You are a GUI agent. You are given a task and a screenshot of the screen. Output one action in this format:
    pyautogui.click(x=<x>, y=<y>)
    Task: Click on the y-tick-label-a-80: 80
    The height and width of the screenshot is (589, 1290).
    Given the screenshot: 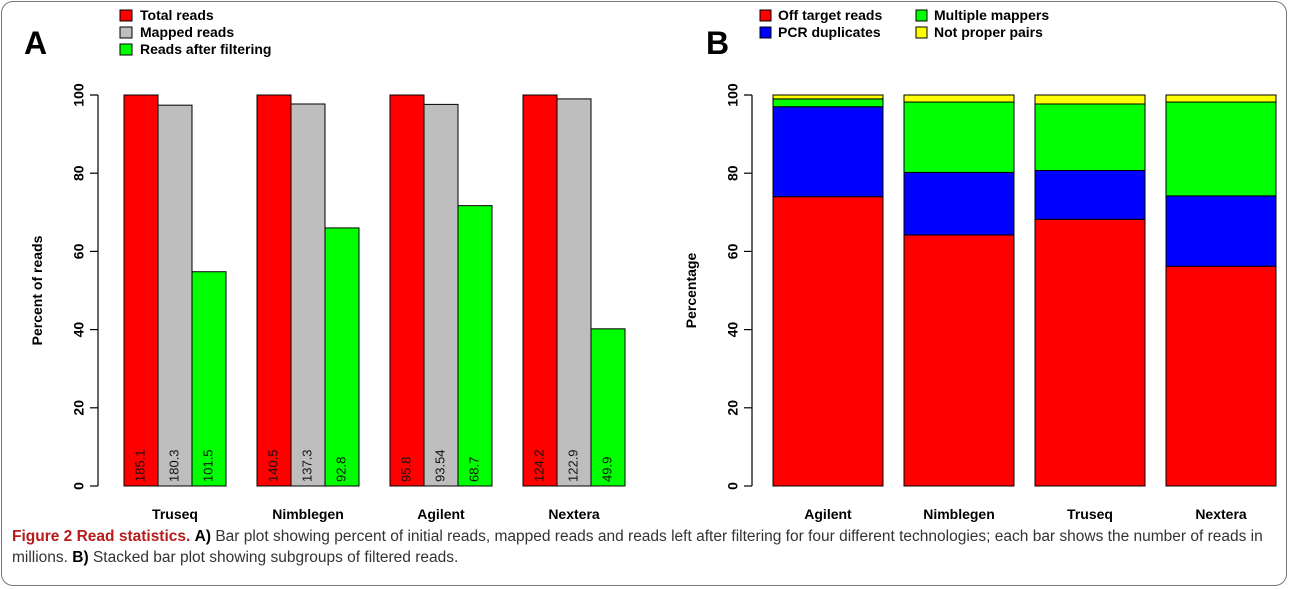 What is the action you would take?
    pyautogui.click(x=79, y=173)
    